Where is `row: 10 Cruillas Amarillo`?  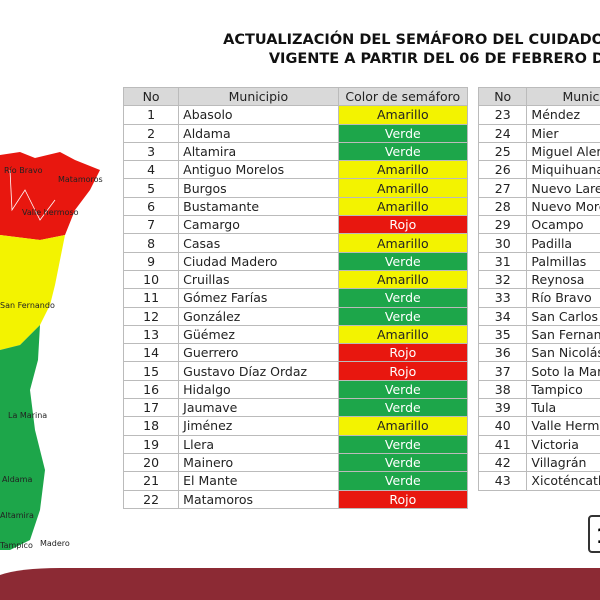 row: 10 Cruillas Amarillo is located at coordinates (295, 279).